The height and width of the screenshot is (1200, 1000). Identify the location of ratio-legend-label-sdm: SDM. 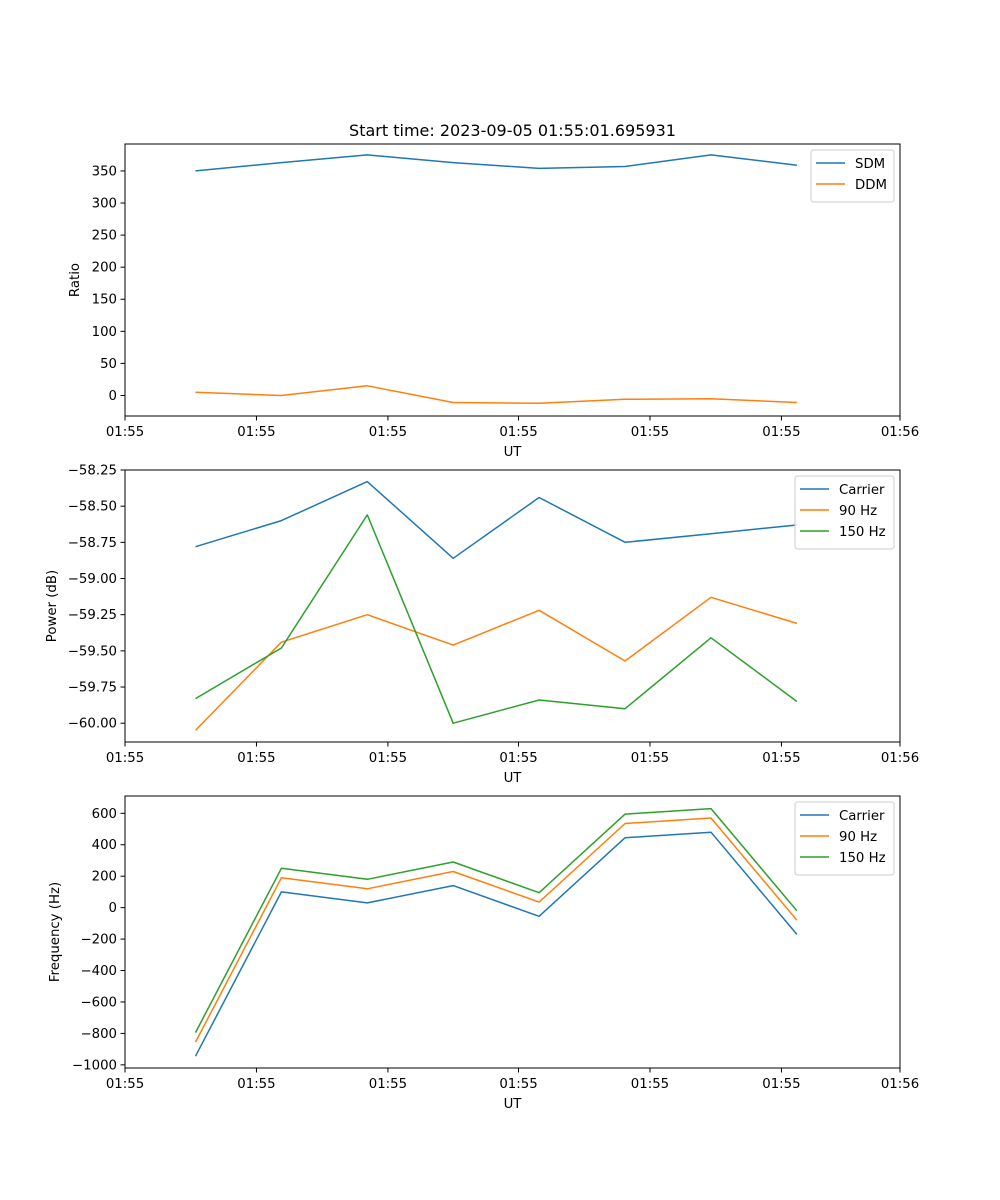
(870, 164).